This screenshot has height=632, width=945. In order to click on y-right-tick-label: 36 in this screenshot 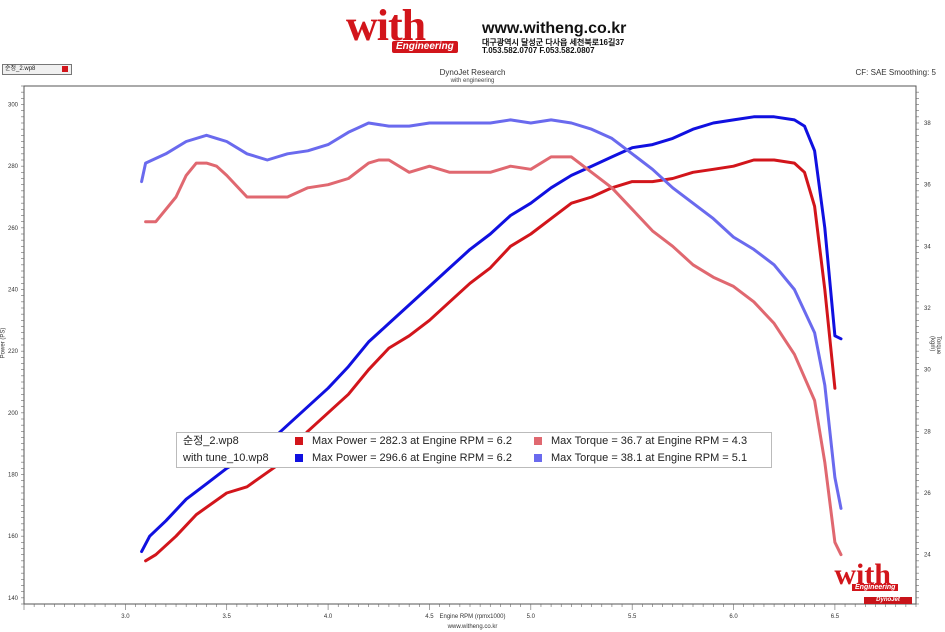, I will do `click(927, 186)`.